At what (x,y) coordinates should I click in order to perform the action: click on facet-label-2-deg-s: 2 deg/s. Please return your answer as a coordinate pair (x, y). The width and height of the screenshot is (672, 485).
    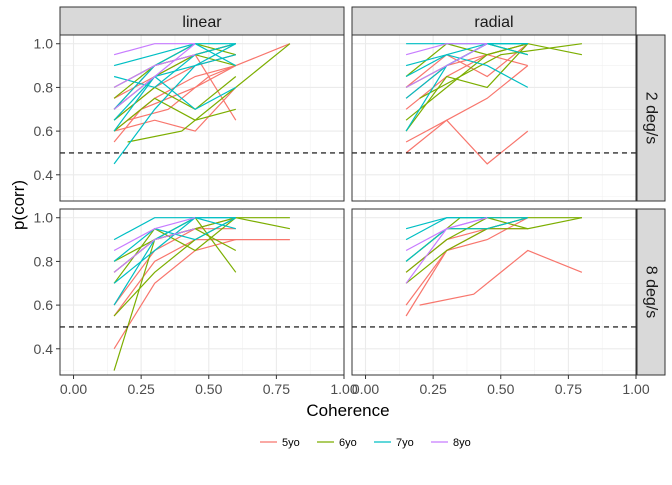
    Looking at the image, I should click on (651, 118).